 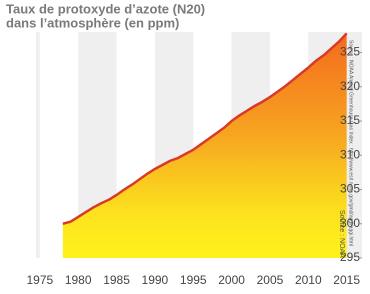 What do you see at coordinates (155, 280) in the screenshot?
I see `x-tick-label: 1990` at bounding box center [155, 280].